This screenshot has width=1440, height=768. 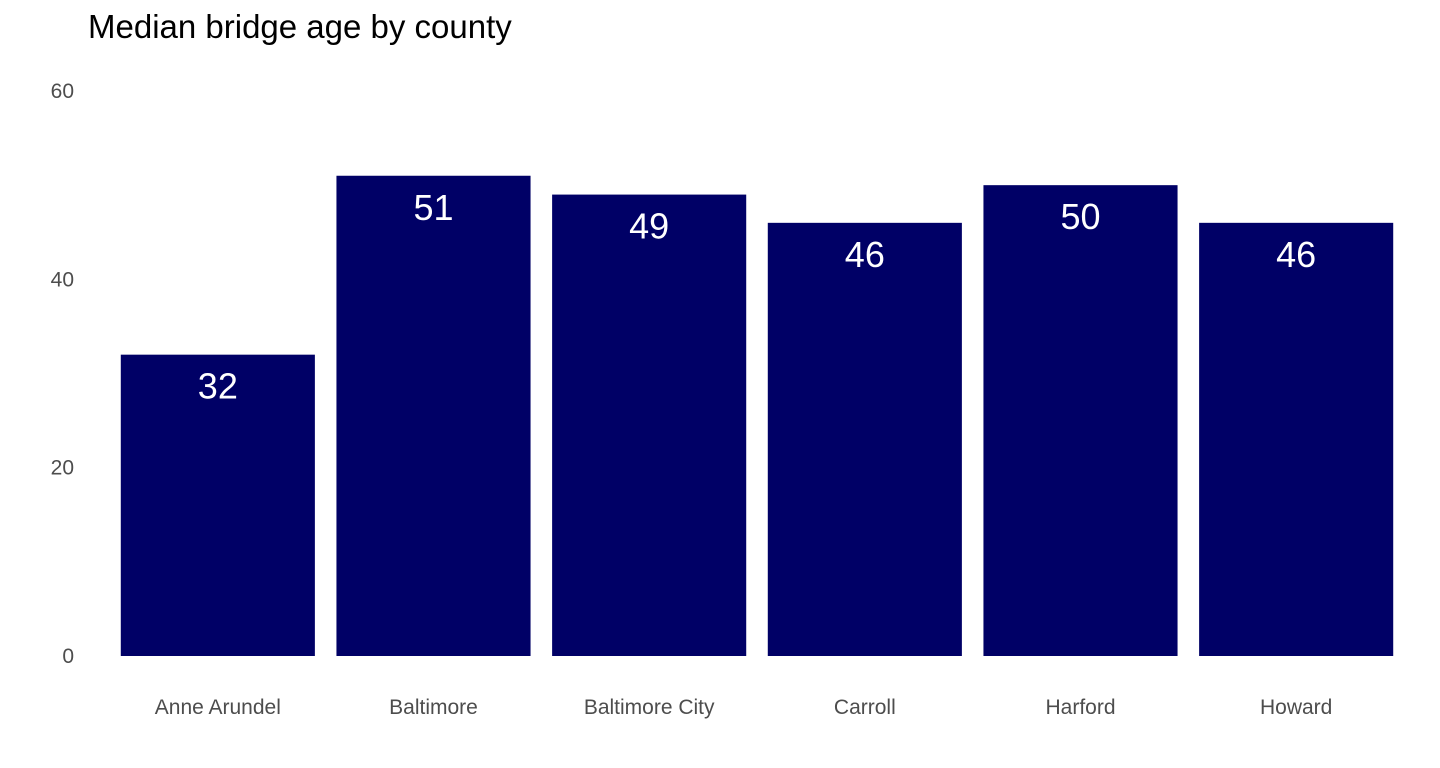 I want to click on chart-title: Median bridge age by county, so click(x=300, y=26).